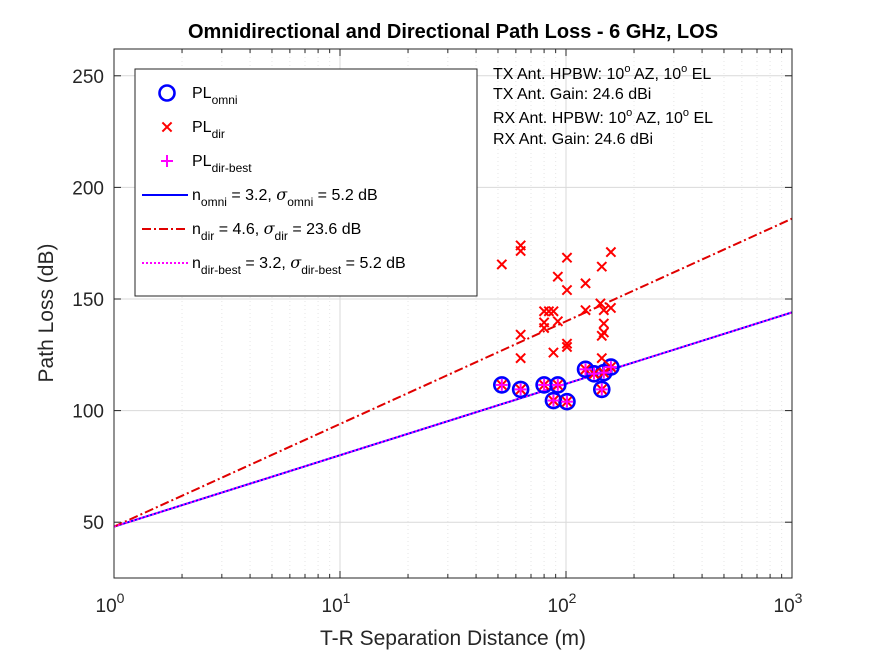  What do you see at coordinates (225, 100) in the screenshot?
I see `legend-label-sub: omni` at bounding box center [225, 100].